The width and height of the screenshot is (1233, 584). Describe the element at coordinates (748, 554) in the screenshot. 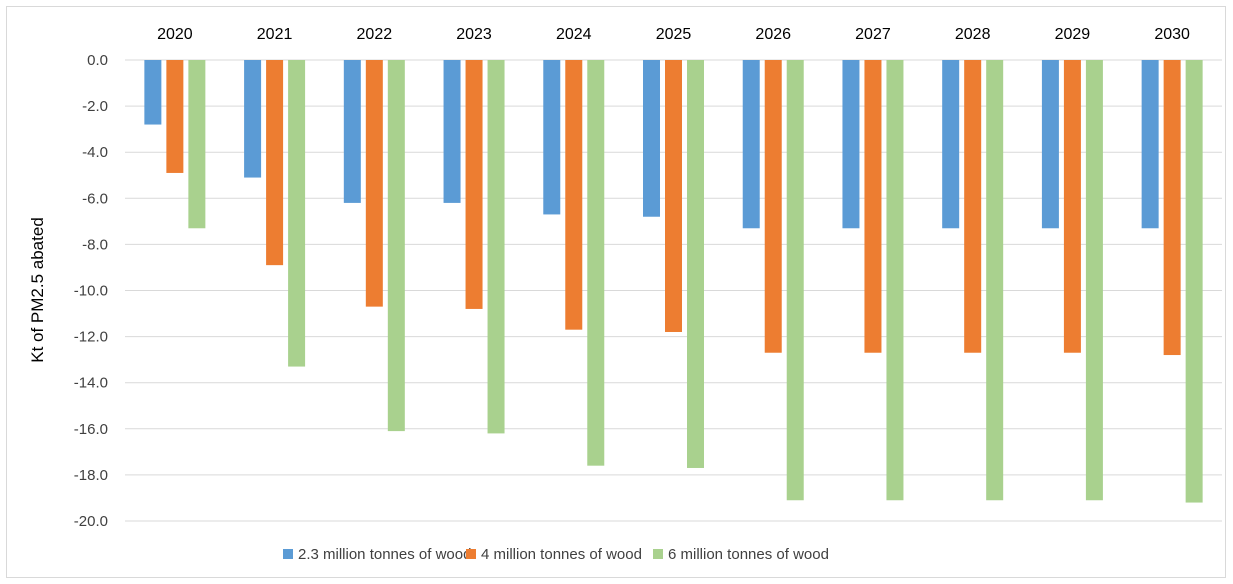

I see `legend-label: 6 million tonnes of wood` at that location.